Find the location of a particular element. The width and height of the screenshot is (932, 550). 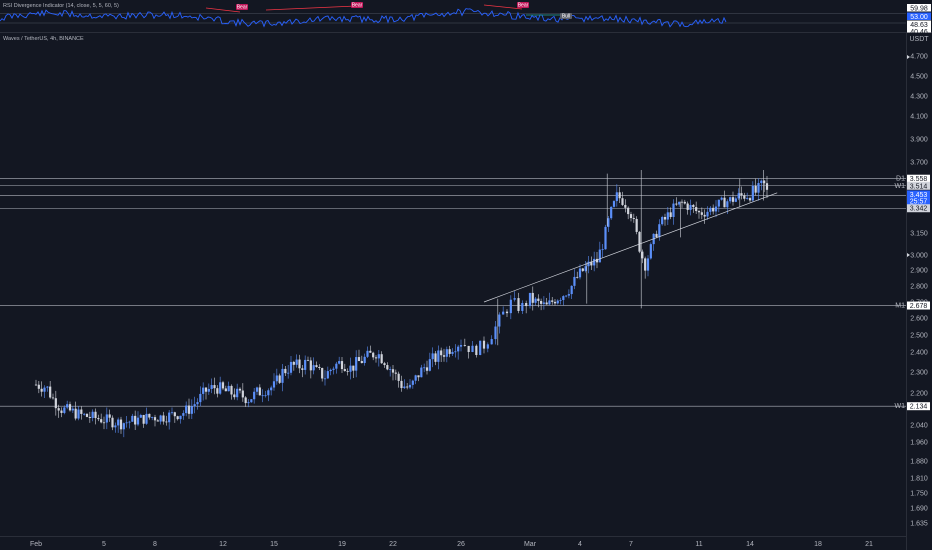

price-tick-label: 1.635 is located at coordinates (919, 524).